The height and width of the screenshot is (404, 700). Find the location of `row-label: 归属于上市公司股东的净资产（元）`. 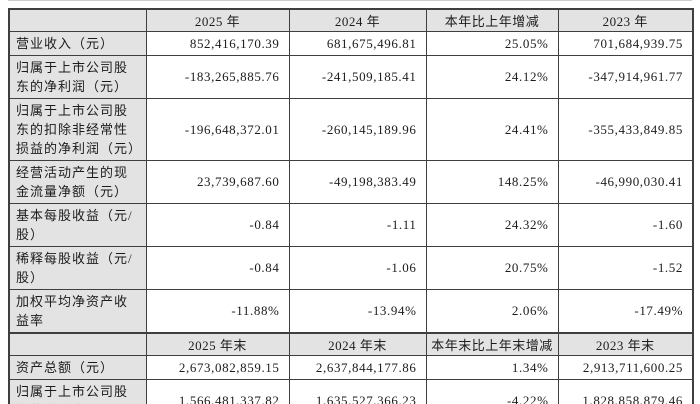

row-label: 归属于上市公司股东的净资产（元） is located at coordinates (77, 391).